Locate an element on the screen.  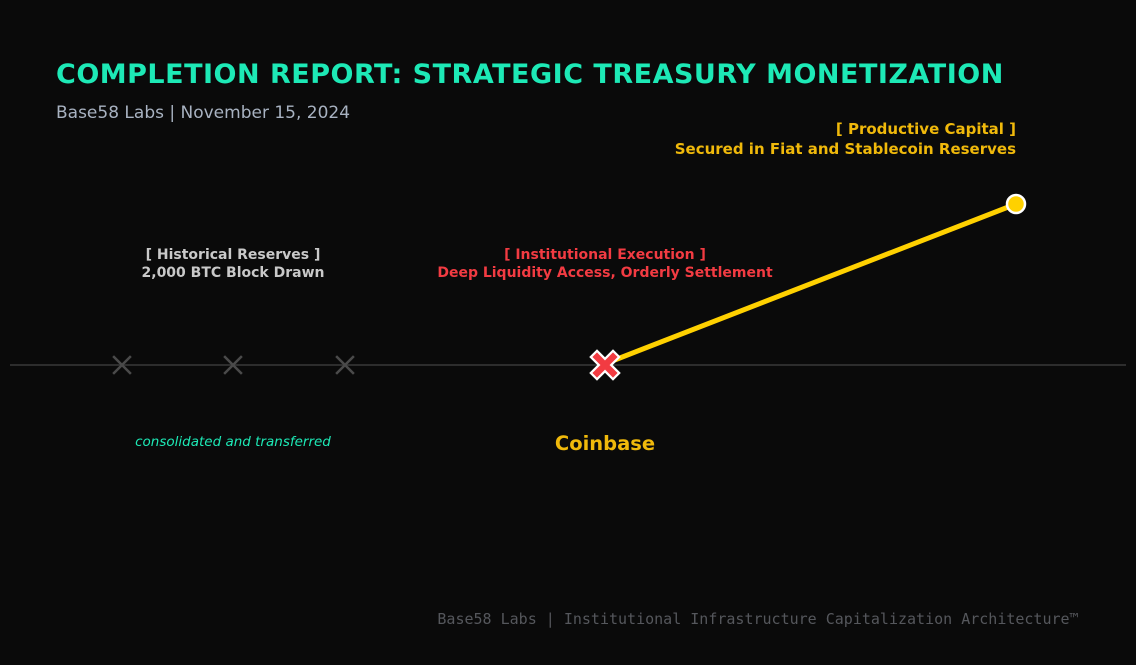
venue-label: Coinbase is located at coordinates (605, 443).